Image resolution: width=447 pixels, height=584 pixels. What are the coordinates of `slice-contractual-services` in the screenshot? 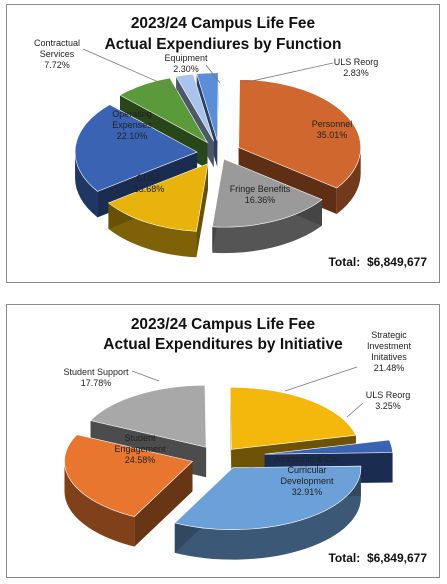 It's located at (164, 110).